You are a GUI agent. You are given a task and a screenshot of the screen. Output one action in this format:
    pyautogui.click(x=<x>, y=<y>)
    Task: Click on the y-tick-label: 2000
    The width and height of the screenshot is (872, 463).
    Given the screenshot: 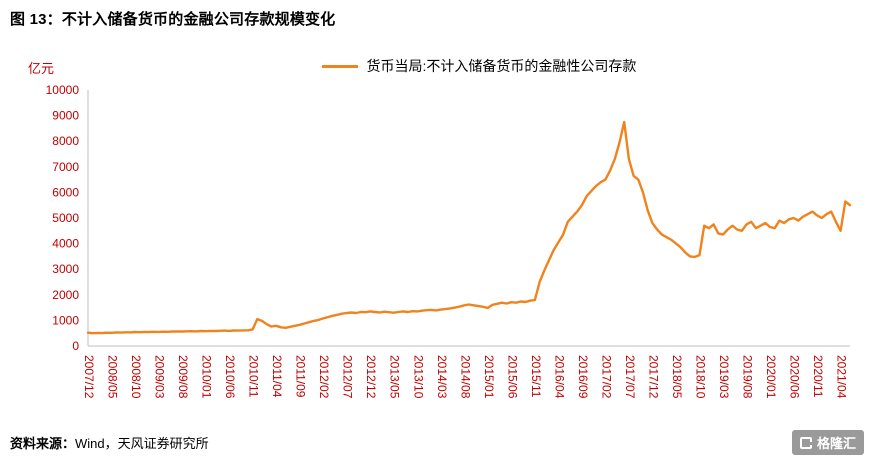 What is the action you would take?
    pyautogui.click(x=65, y=295)
    